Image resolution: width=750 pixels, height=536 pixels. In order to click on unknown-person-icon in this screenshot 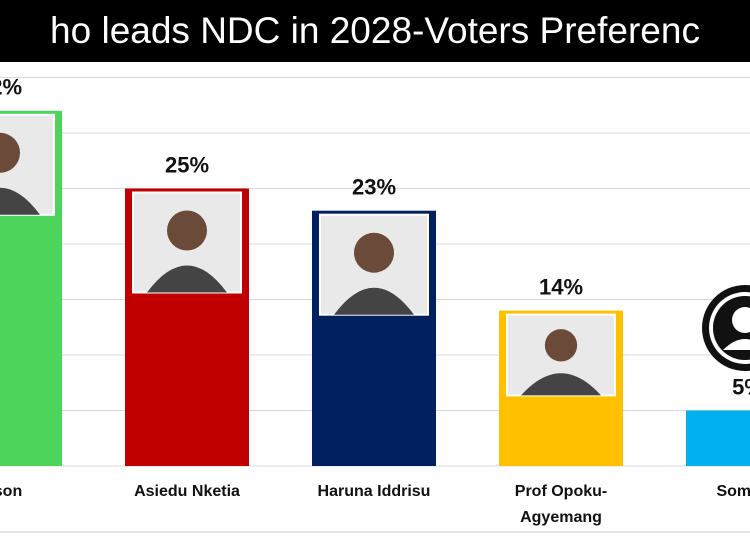, I will do `click(726, 328)`.